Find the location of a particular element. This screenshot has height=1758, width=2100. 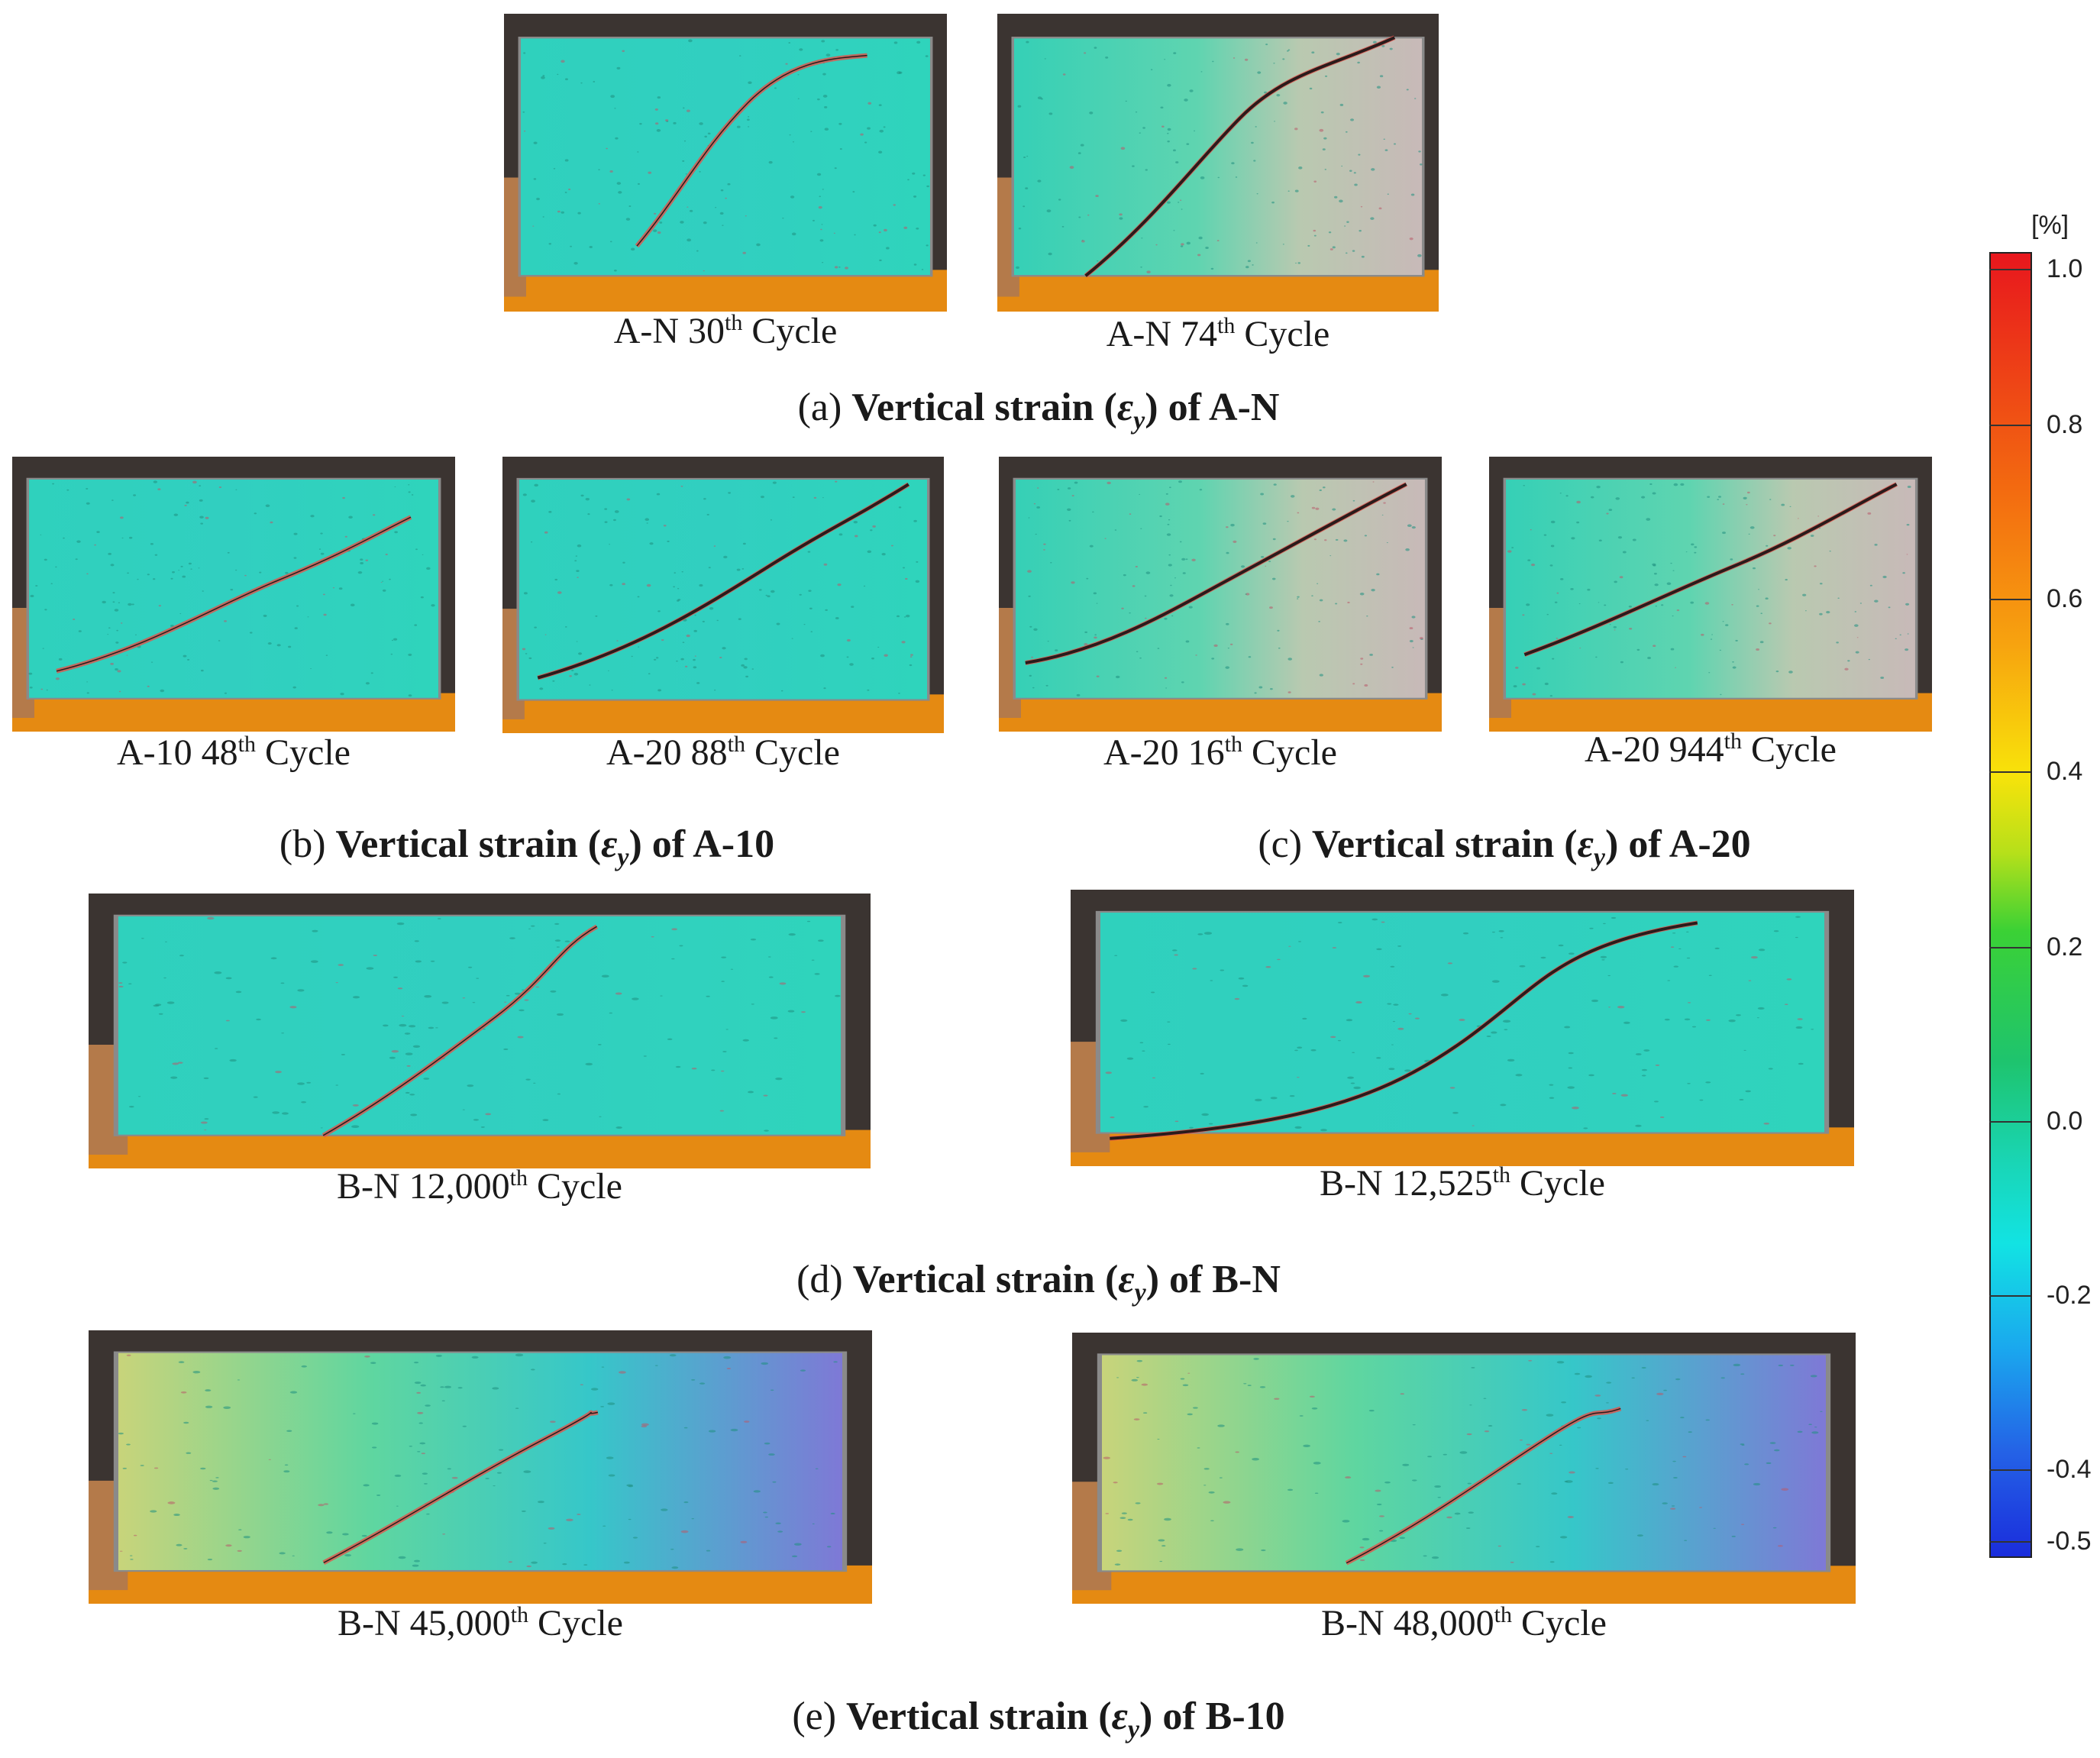

colorbar-tick-label: -0.4 is located at coordinates (2069, 1469).